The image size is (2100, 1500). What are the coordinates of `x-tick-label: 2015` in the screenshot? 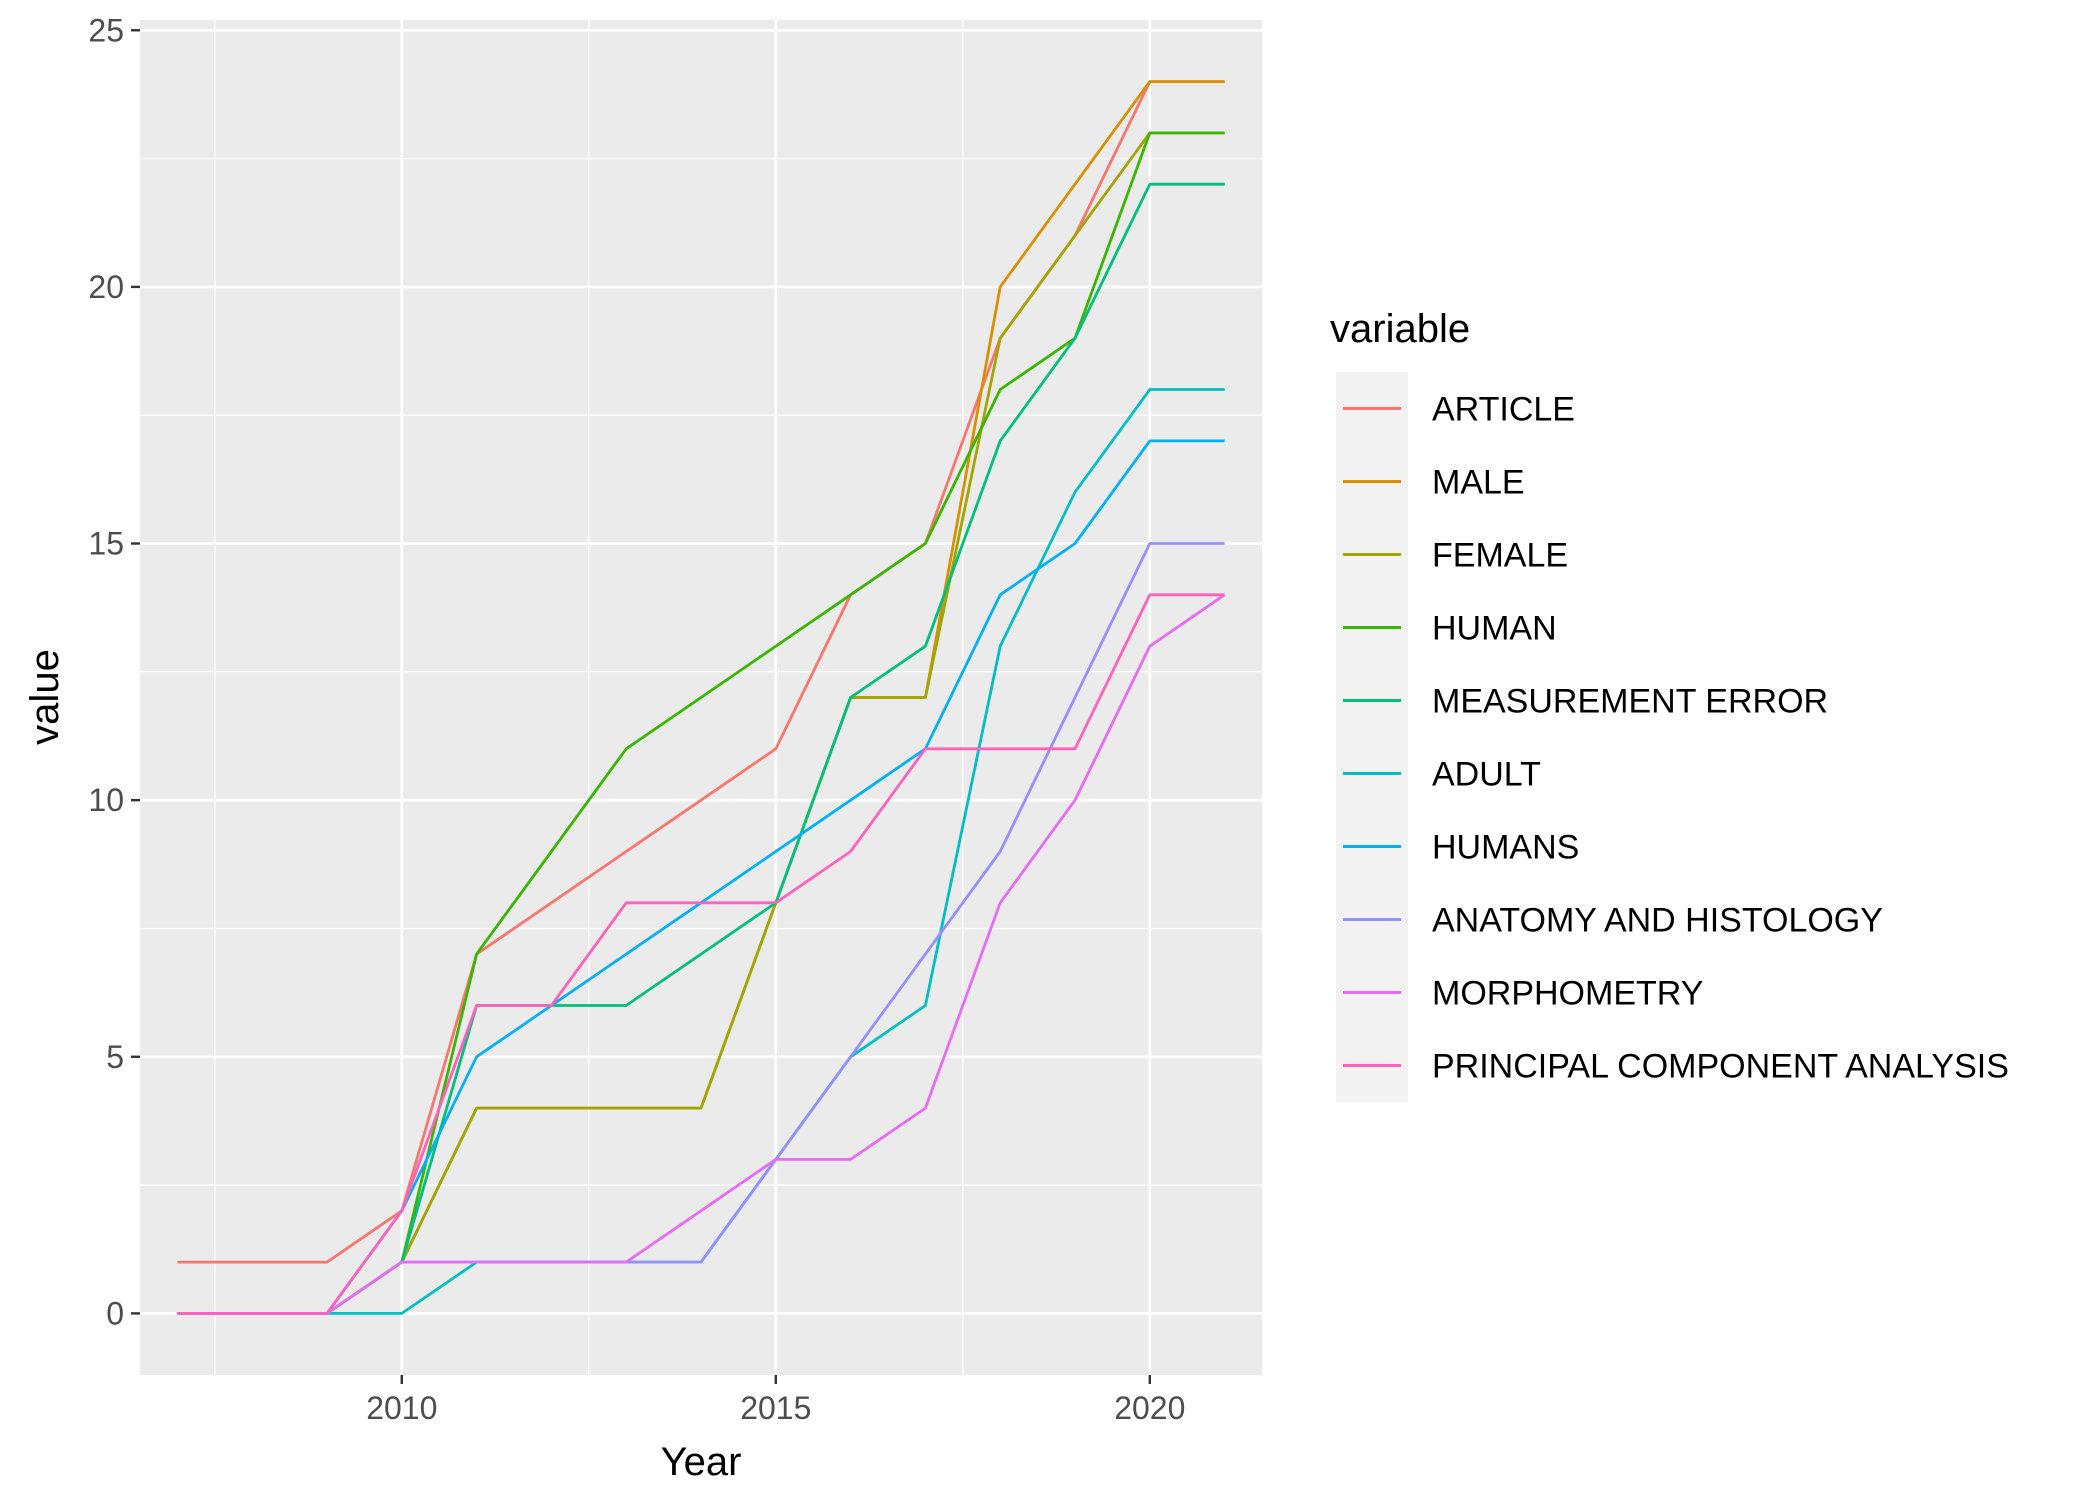 It's located at (775, 1408).